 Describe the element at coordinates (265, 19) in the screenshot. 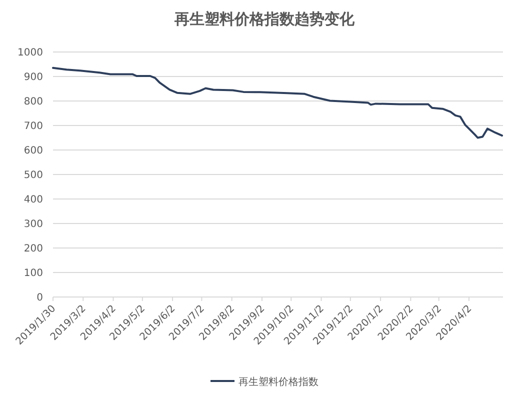

I see `chart-title: 再生塑料价格指数趋势变化` at that location.